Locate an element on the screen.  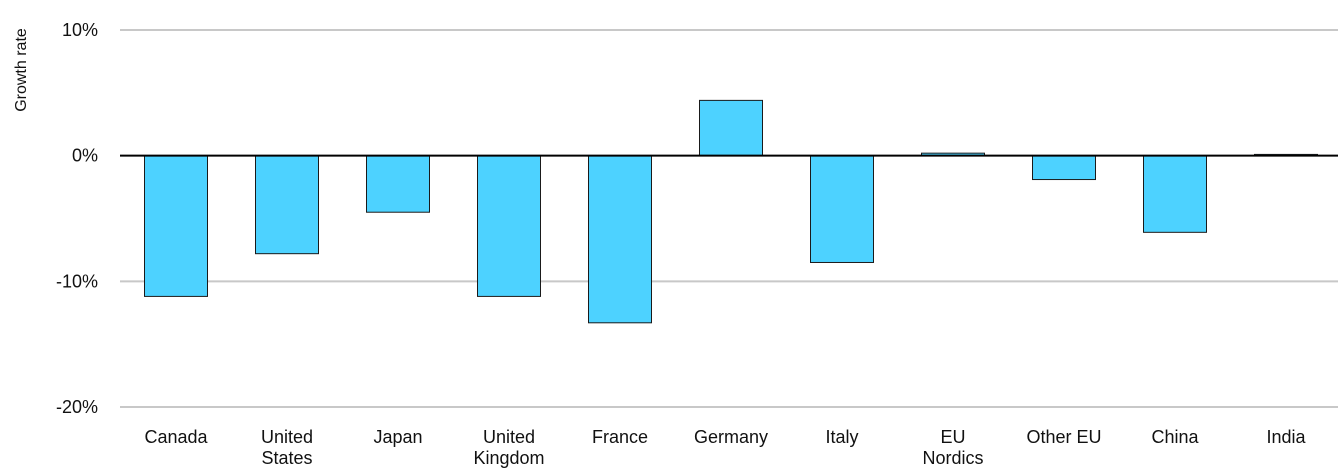
category-label: EU Nordics is located at coordinates (952, 447).